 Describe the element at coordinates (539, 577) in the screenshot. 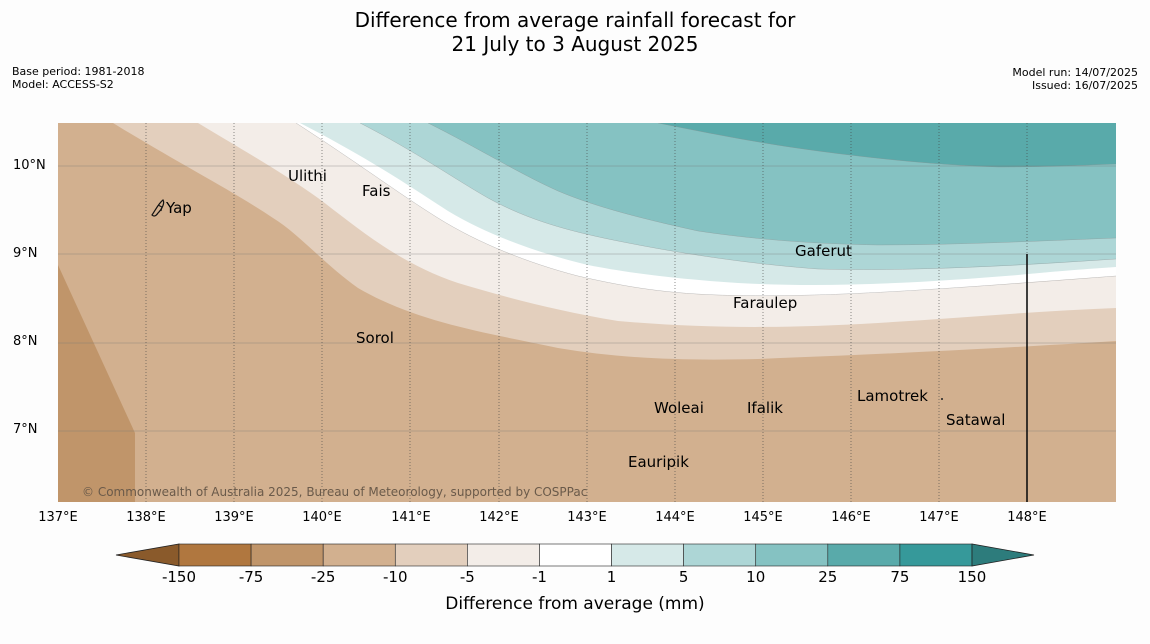

I see `colorbar-tick-label: -1` at that location.